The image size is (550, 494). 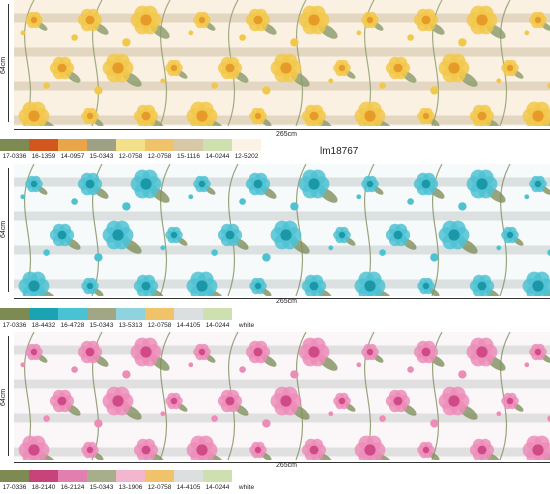 What do you see at coordinates (188, 487) in the screenshot?
I see `color-code: 14-4105` at bounding box center [188, 487].